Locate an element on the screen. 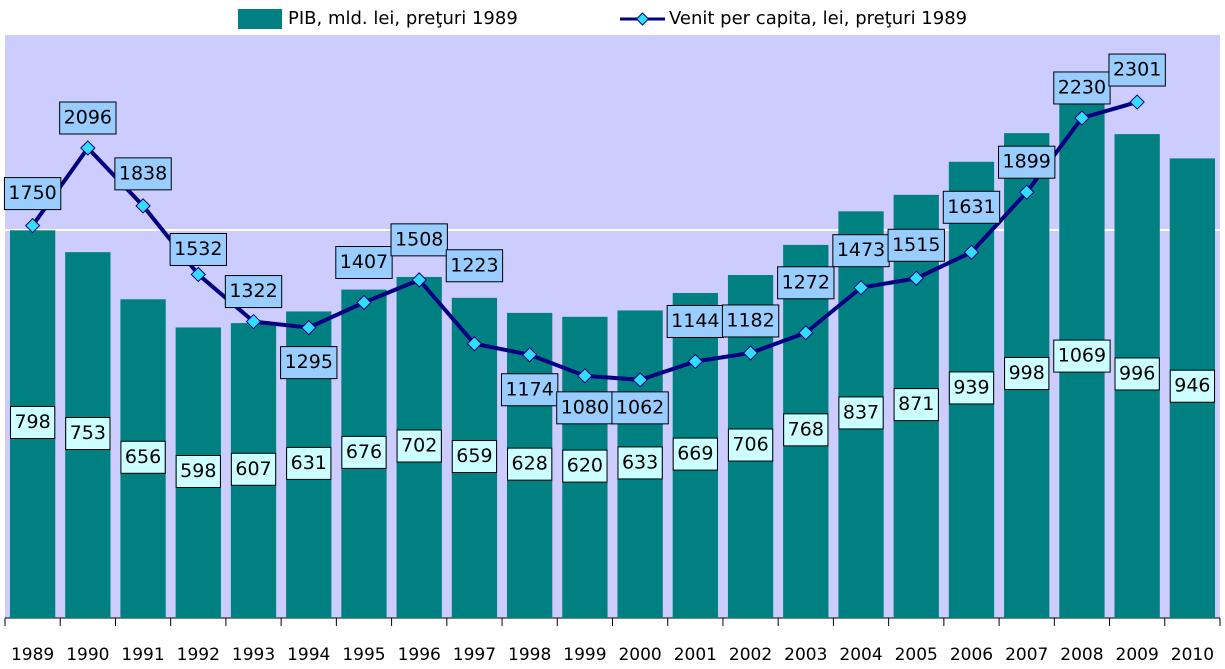  data-label: 1174 is located at coordinates (529, 389).